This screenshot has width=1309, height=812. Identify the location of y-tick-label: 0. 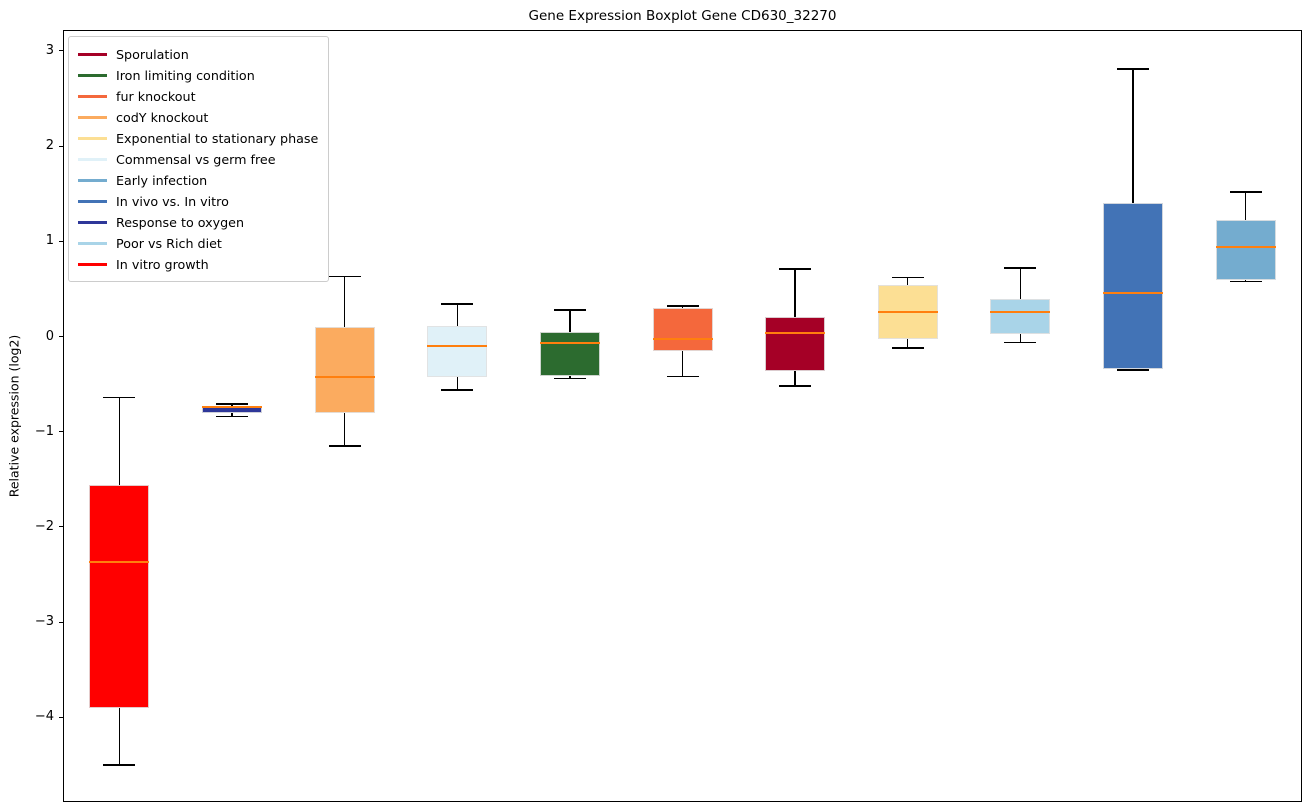
(49, 336).